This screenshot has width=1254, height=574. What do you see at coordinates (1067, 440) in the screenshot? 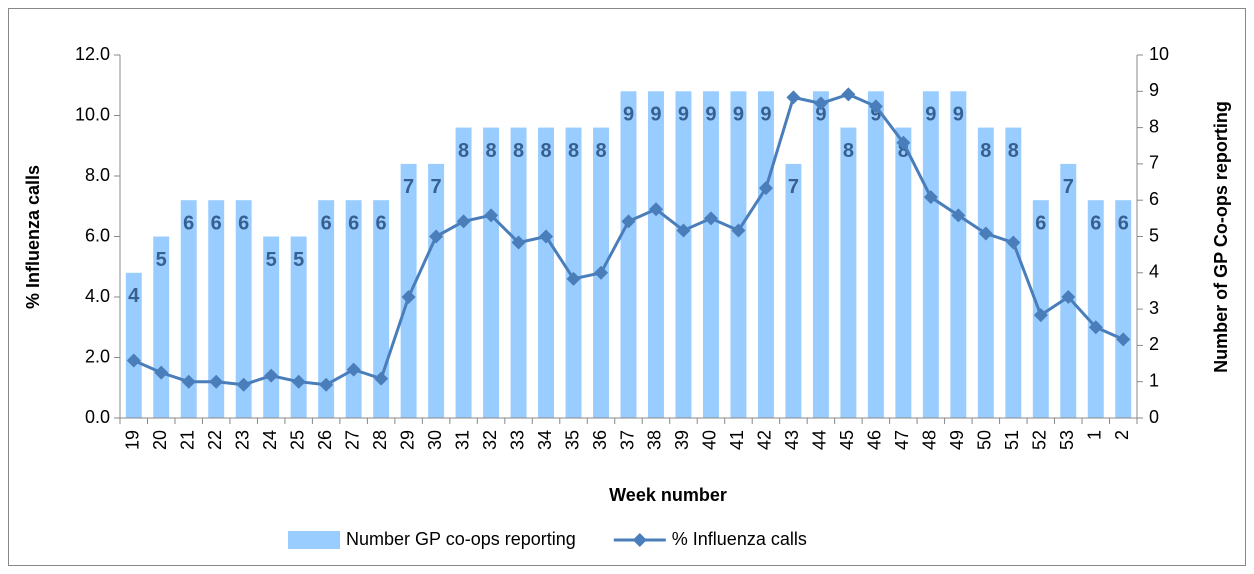
I see `x-tick-label: 53` at bounding box center [1067, 440].